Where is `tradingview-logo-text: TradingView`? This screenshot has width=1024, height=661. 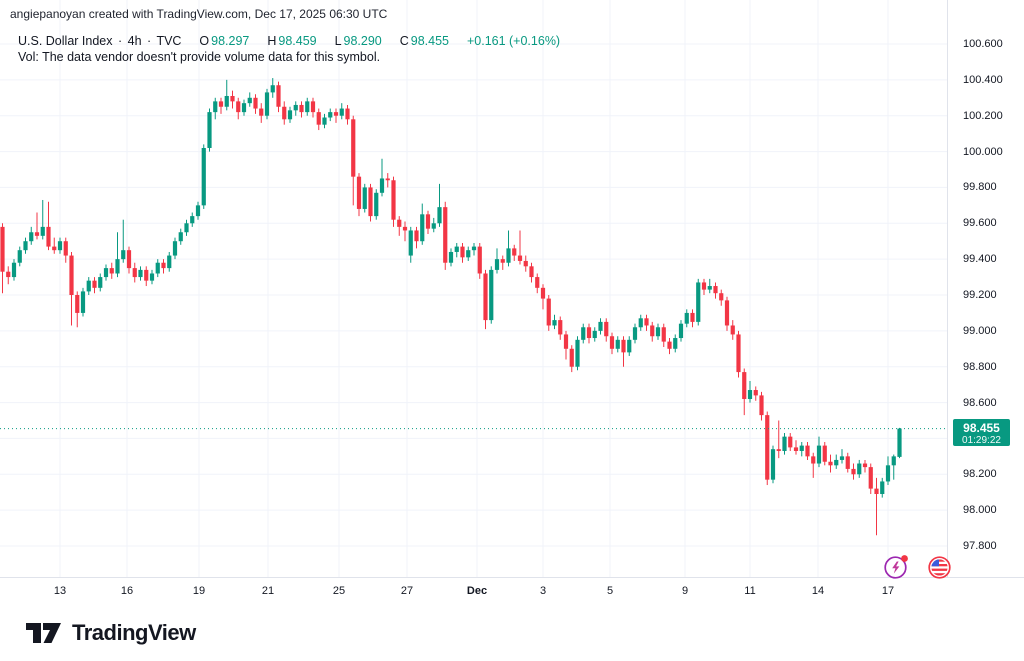 tradingview-logo-text: TradingView is located at coordinates (134, 632).